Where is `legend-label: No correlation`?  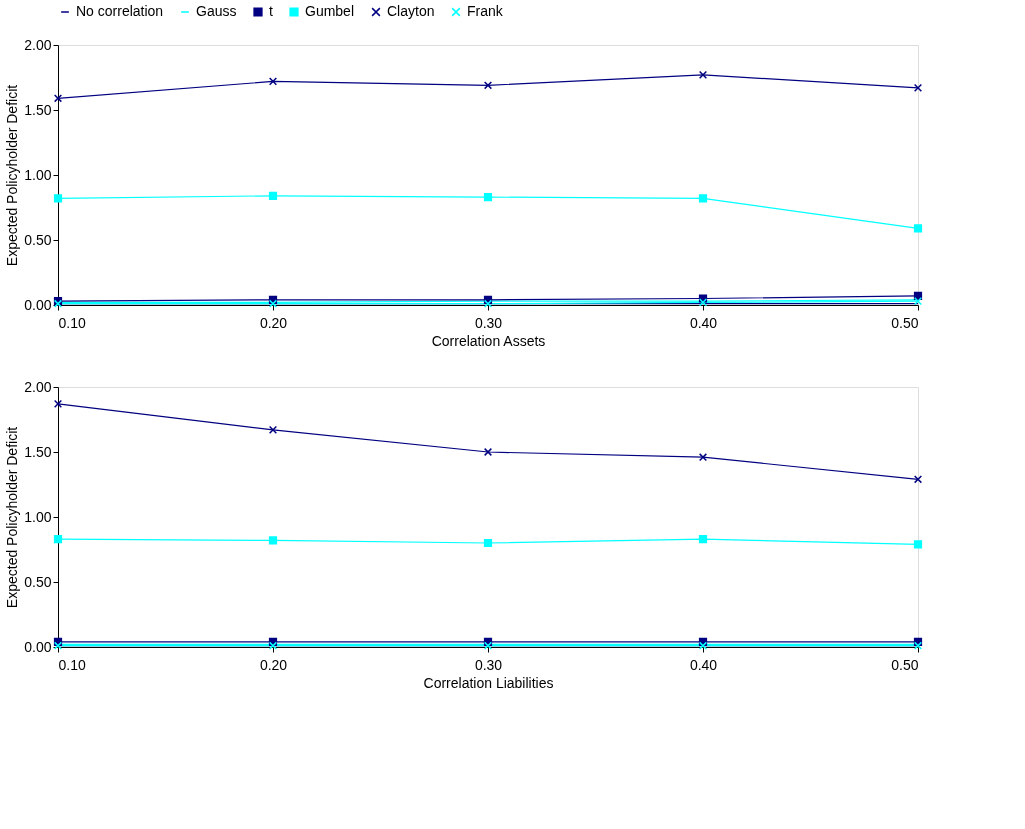 legend-label: No correlation is located at coordinates (120, 11).